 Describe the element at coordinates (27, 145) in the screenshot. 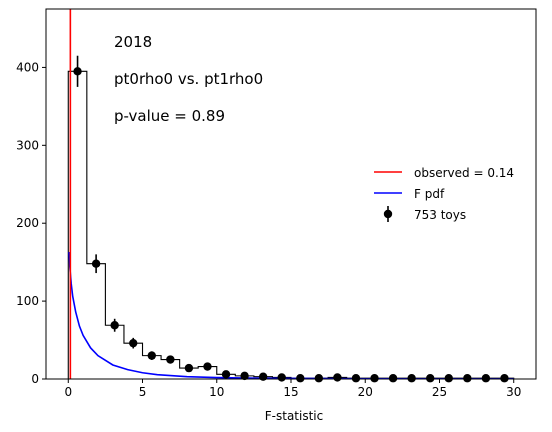

I see `y-tick-label: 300` at that location.